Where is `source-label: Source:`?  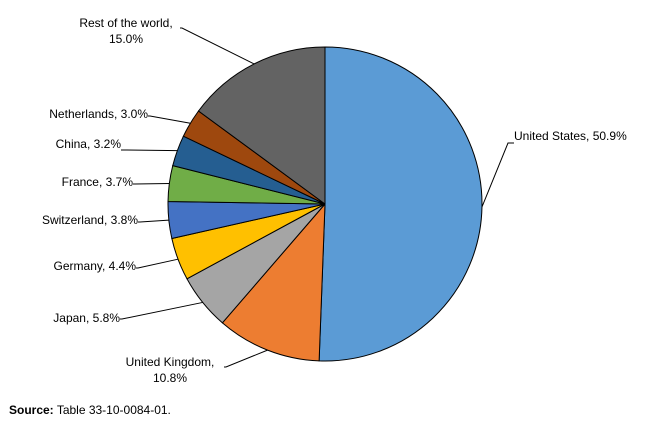
source-label: Source: is located at coordinates (31, 410).